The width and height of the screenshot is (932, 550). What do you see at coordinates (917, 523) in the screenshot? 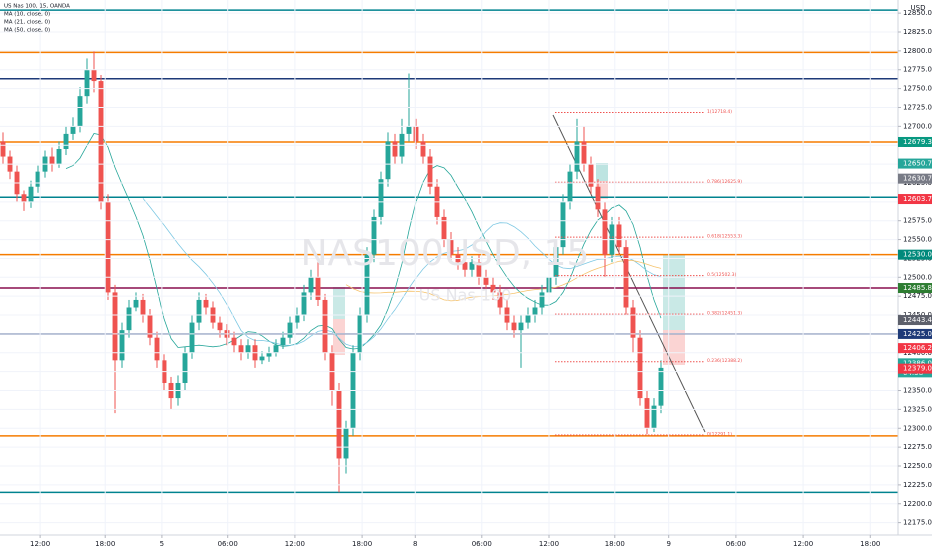
I see `y-tick-label: 12175.0` at bounding box center [917, 523].